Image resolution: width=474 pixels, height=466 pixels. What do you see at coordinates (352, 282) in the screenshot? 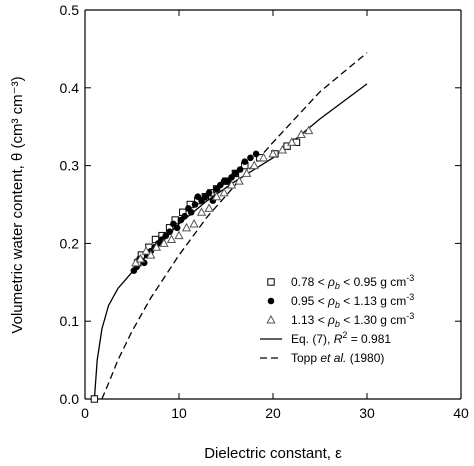
I see `legend-label: 0.78 < ρb < 0.95 g cm-3` at bounding box center [352, 282].